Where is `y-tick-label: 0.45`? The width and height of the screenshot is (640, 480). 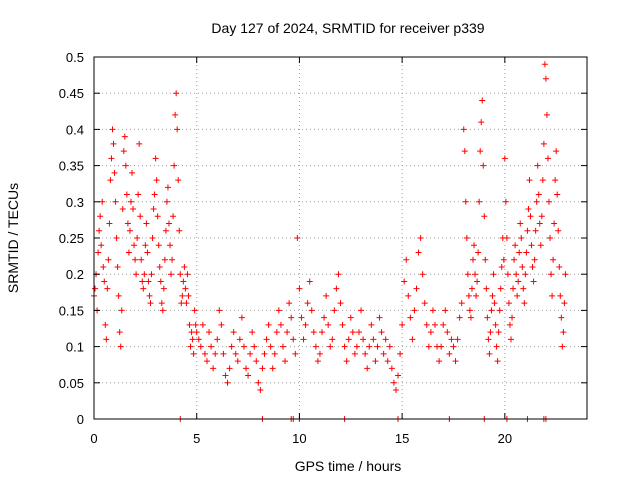 y-tick-label: 0.45 is located at coordinates (71, 93).